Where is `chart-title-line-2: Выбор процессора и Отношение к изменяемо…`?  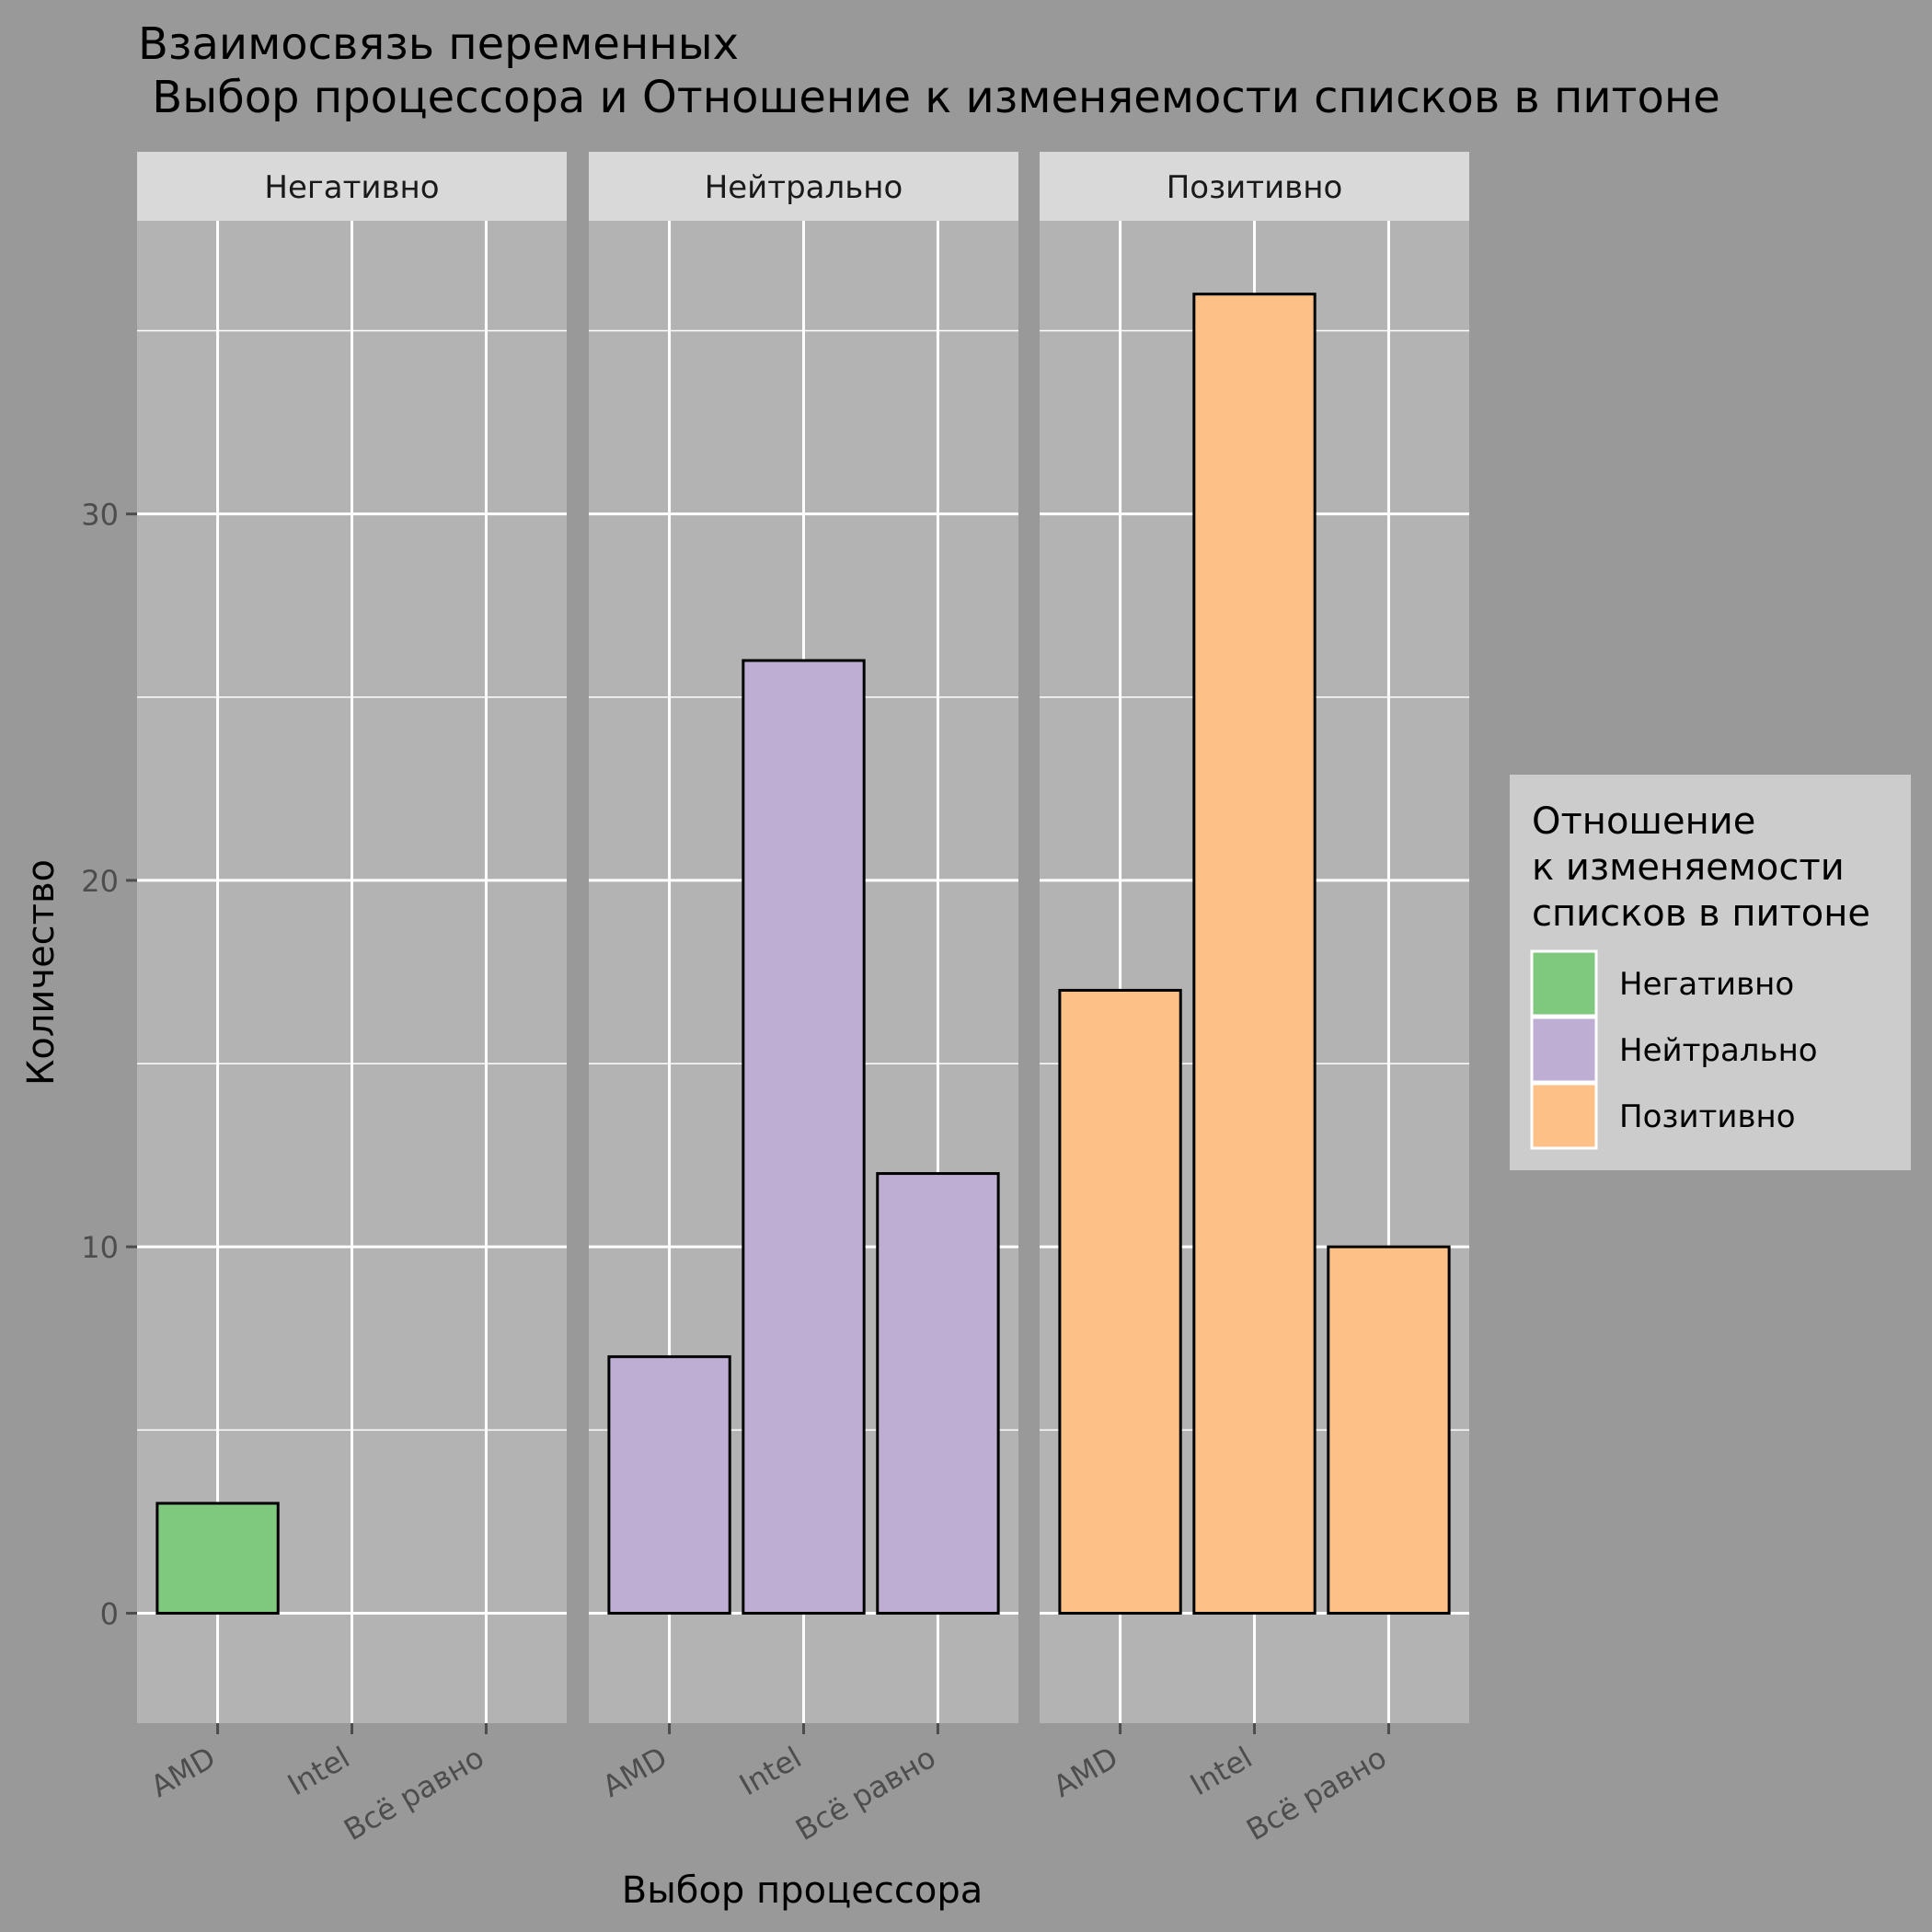
chart-title-line-2: Выбор процессора и Отношение к изменяемо… is located at coordinates (929, 97).